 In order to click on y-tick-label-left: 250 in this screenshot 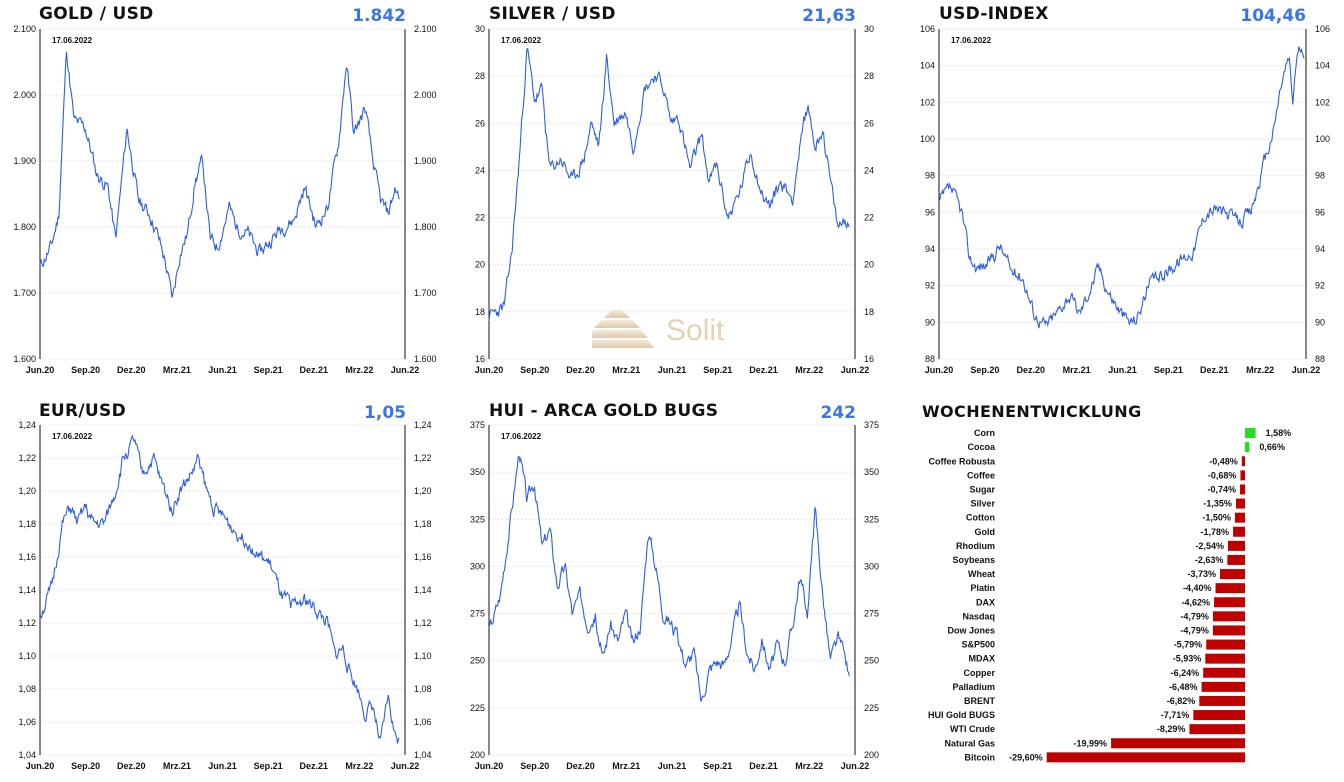, I will do `click(477, 661)`.